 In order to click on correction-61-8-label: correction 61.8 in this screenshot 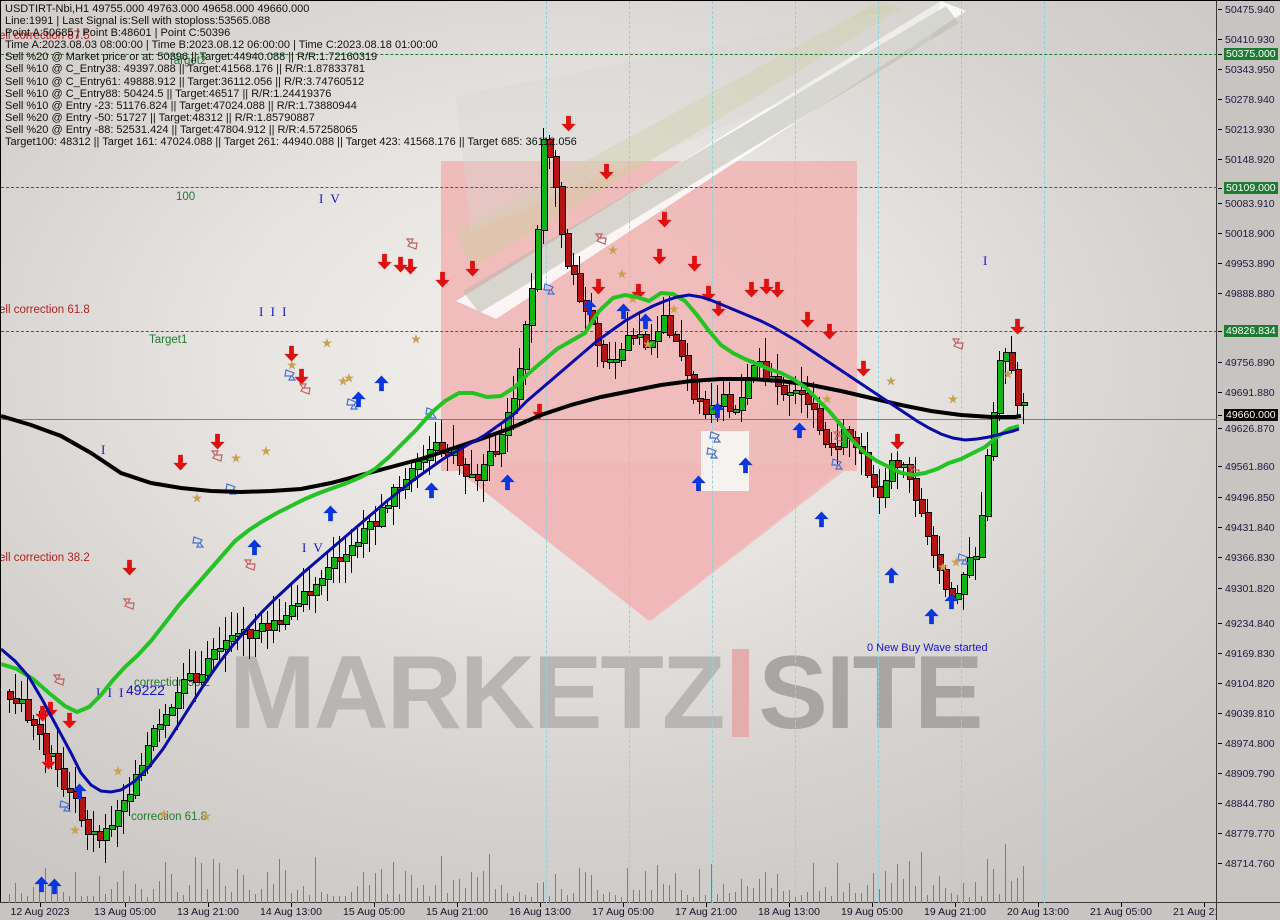, I will do `click(169, 817)`.